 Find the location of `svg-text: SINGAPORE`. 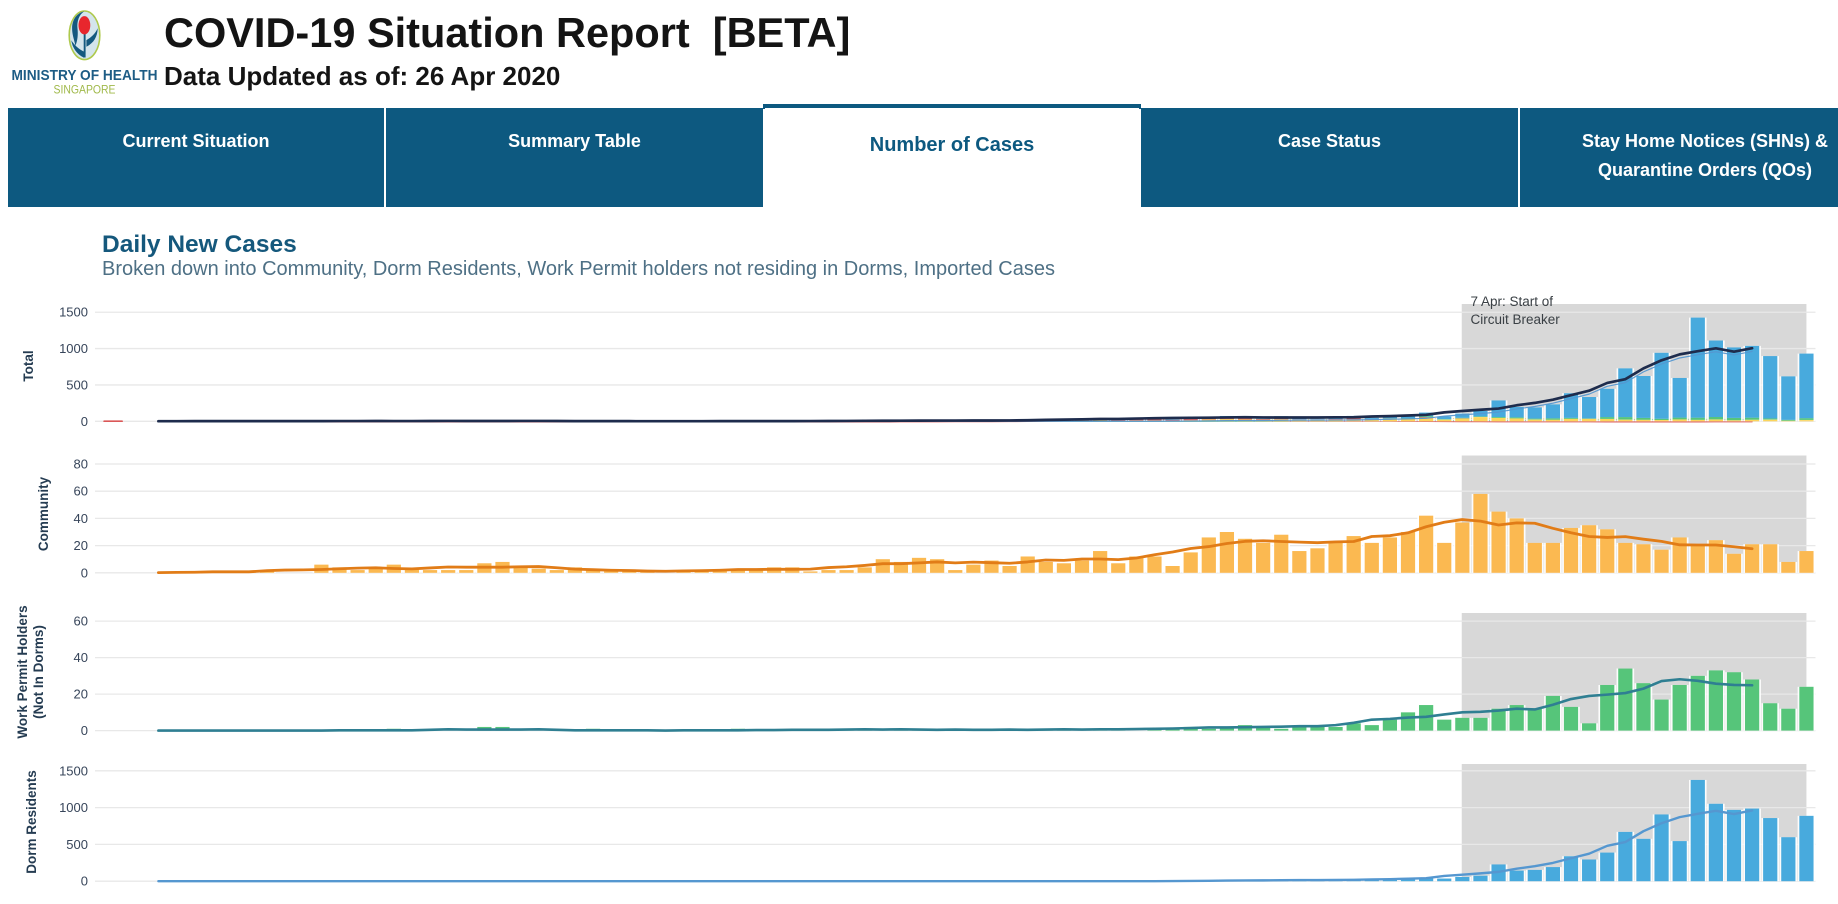

svg-text: SINGAPORE is located at coordinates (85, 90).